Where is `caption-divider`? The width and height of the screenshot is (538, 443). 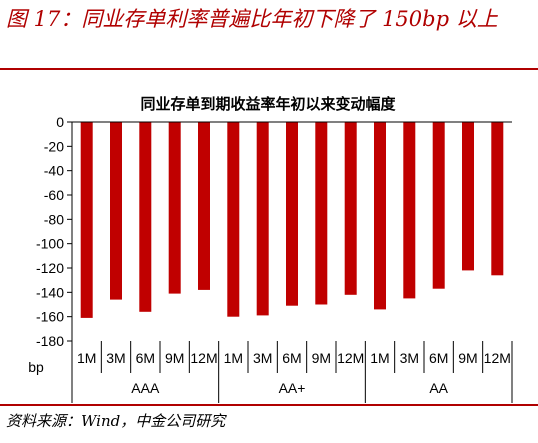
caption-divider is located at coordinates (269, 69).